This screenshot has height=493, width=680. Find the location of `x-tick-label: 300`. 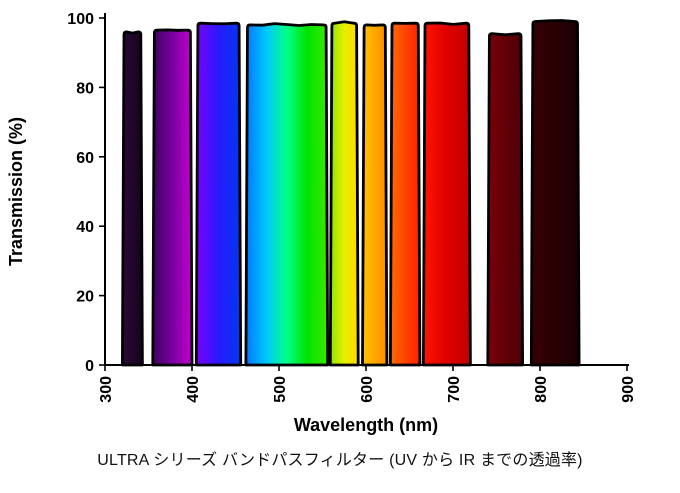

x-tick-label: 300 is located at coordinates (106, 389).